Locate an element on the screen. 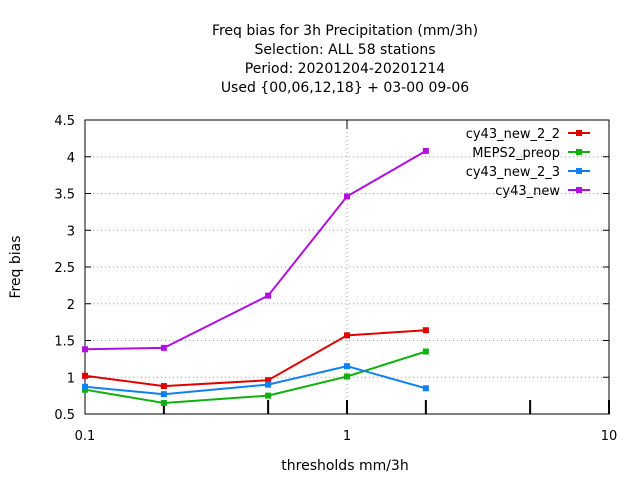  y-tick-label: 3.5 is located at coordinates (64, 195).